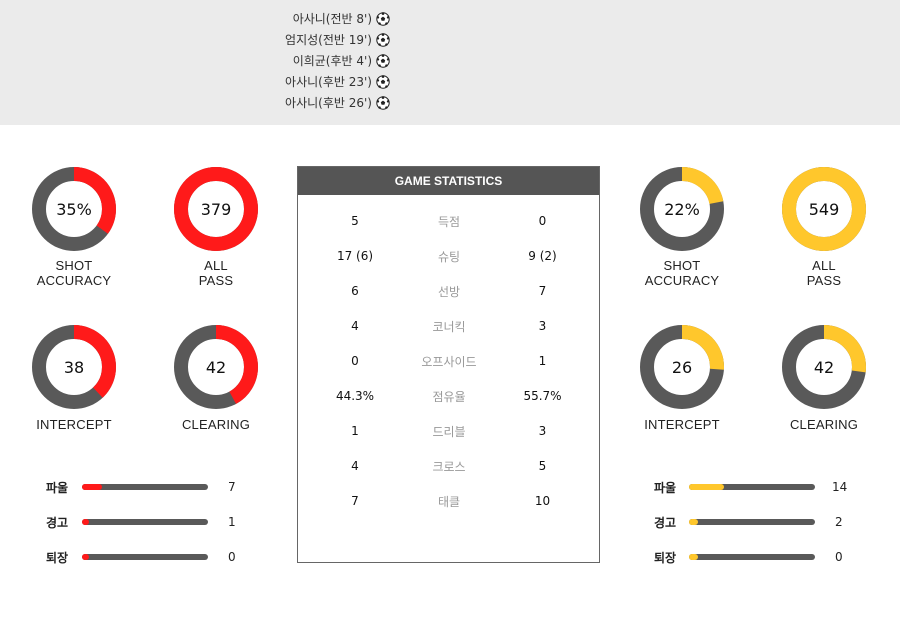 The height and width of the screenshot is (630, 900). Describe the element at coordinates (332, 19) in the screenshot. I see `goal-text: 아사니(전반 8')` at that location.